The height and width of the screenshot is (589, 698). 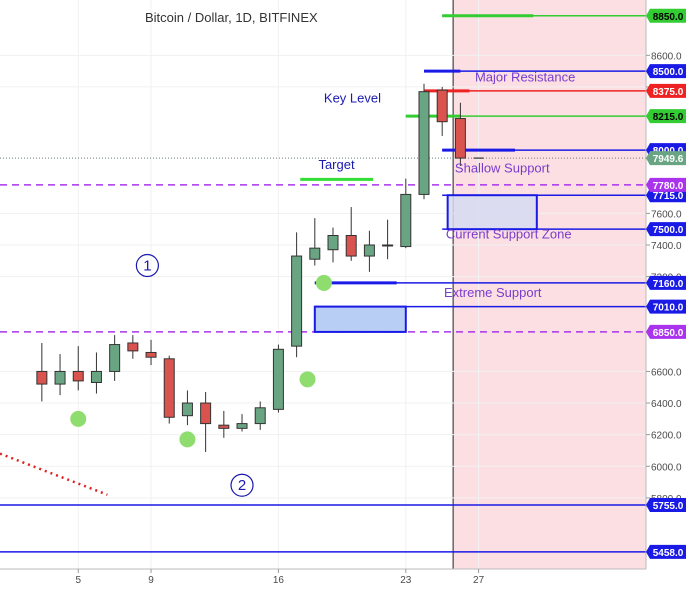 I want to click on level-price-tag-text: 8375.0, so click(x=668, y=92).